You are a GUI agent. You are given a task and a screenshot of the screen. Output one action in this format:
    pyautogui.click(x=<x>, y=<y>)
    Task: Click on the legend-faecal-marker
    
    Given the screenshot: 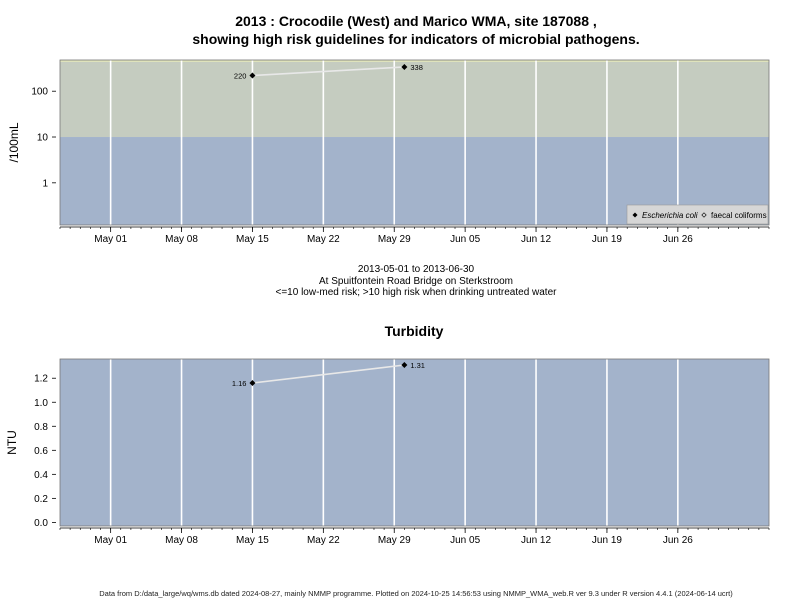 What is the action you would take?
    pyautogui.click(x=704, y=215)
    